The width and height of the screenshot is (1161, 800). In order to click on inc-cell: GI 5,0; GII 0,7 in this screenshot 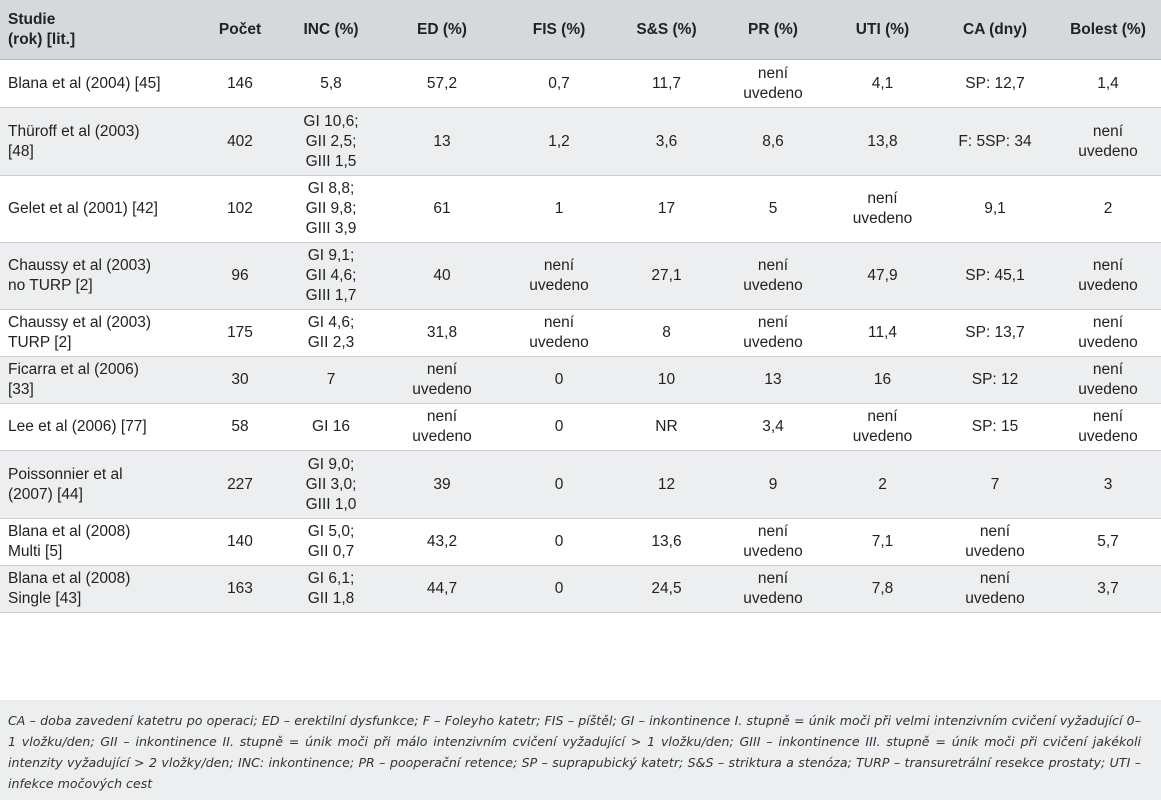, I will do `click(331, 542)`.